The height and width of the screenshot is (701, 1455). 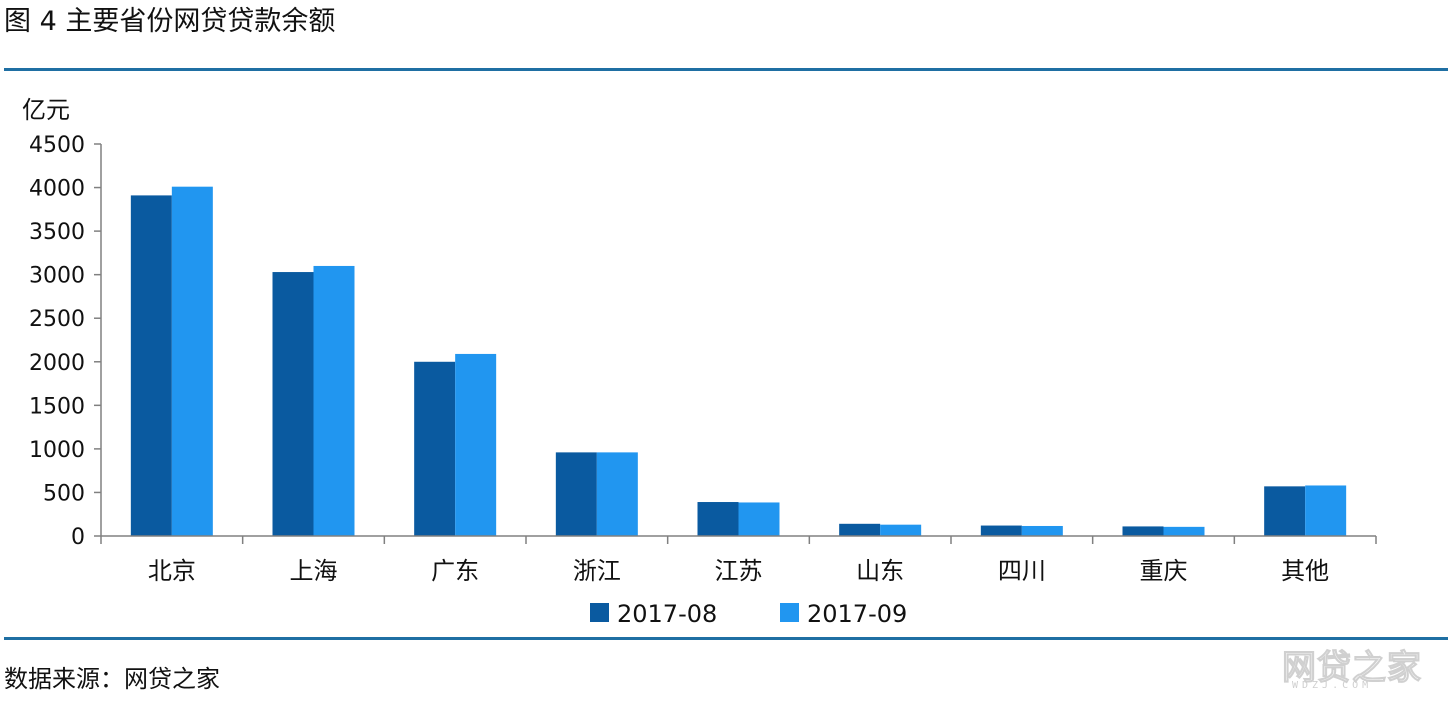 What do you see at coordinates (435, 448) in the screenshot?
I see `bar-2017-08-广东` at bounding box center [435, 448].